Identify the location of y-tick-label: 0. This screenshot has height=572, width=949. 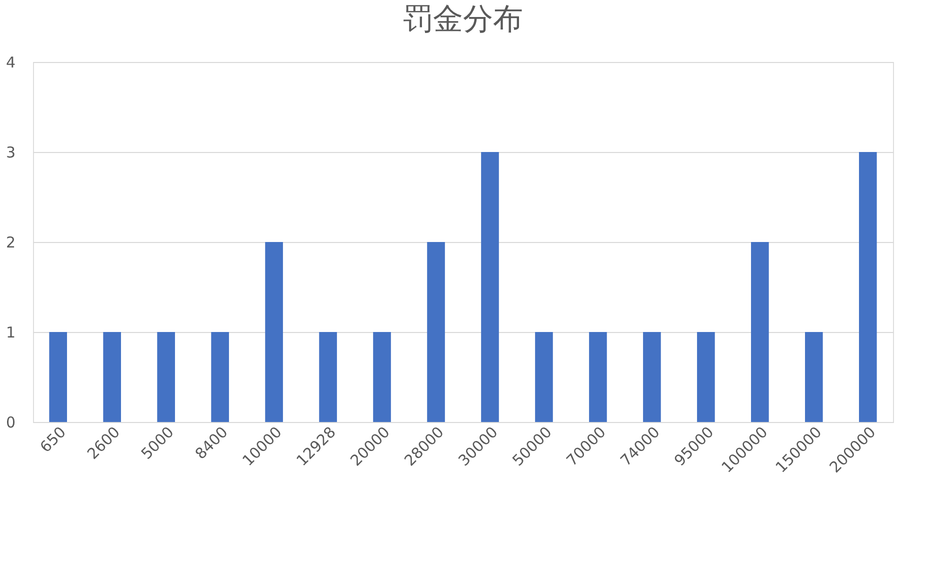
(11, 423).